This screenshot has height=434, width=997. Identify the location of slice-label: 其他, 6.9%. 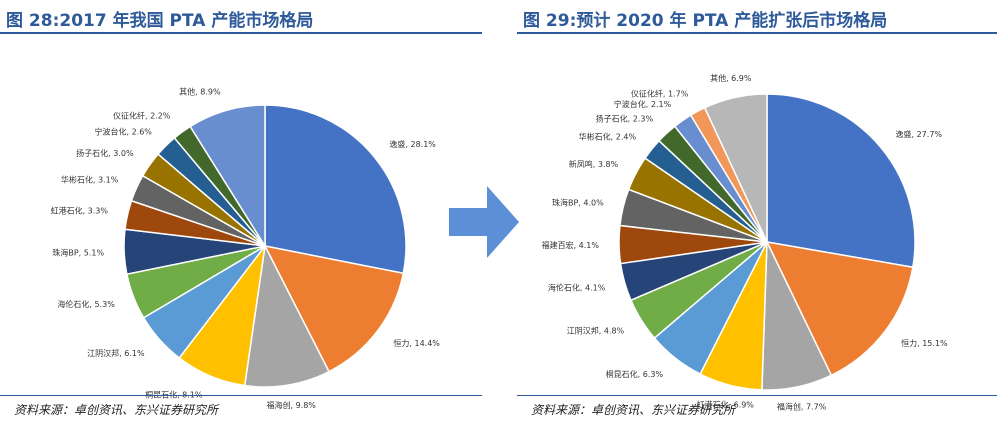
(731, 78).